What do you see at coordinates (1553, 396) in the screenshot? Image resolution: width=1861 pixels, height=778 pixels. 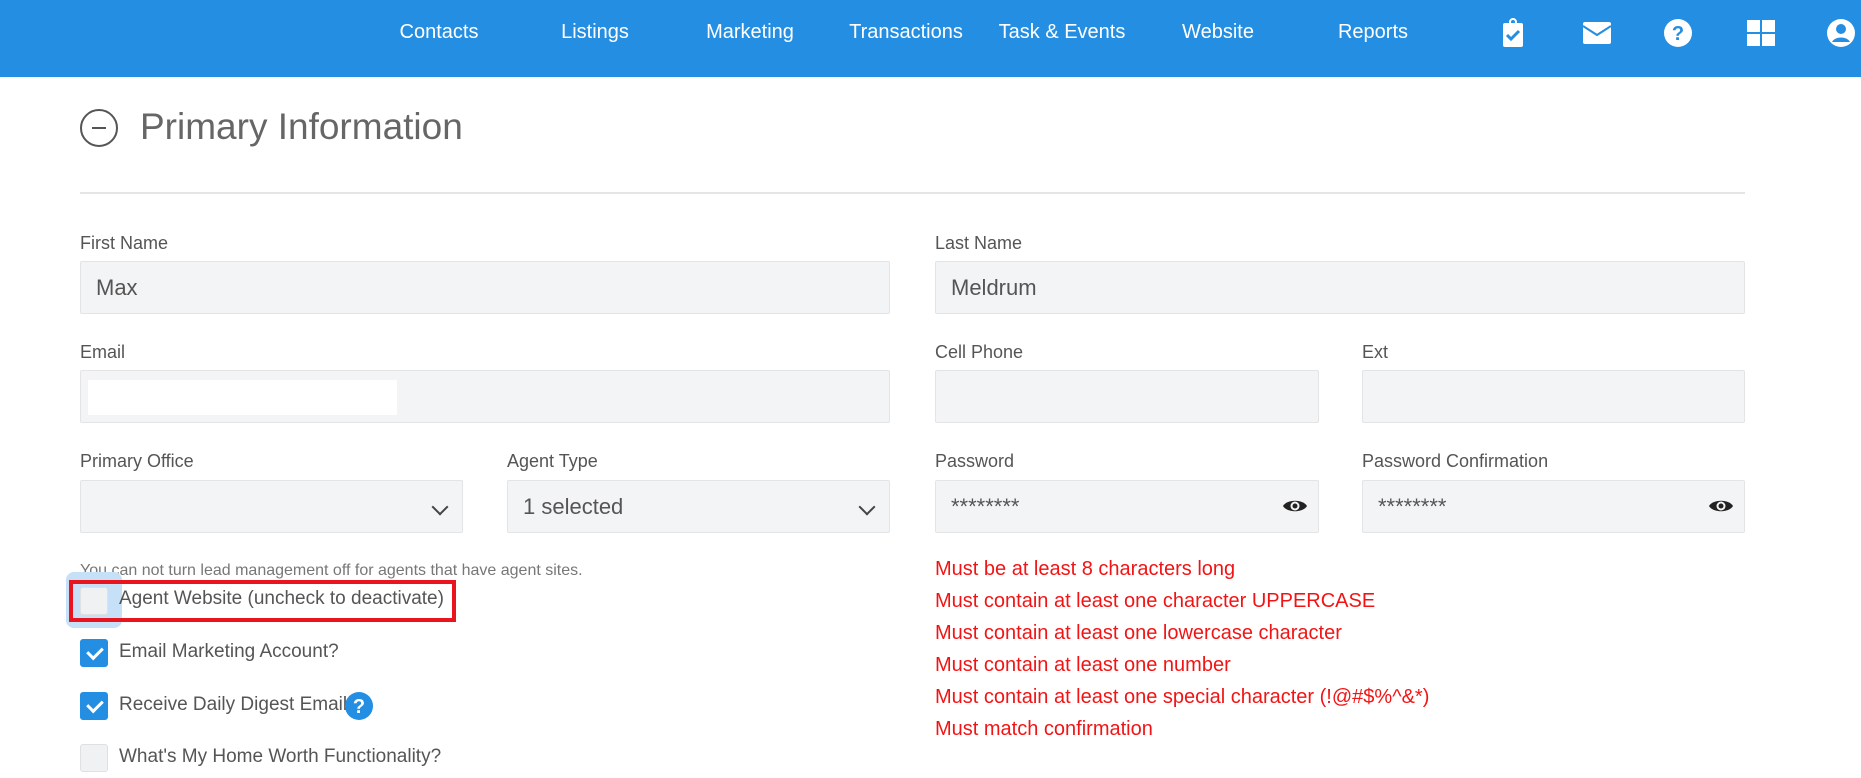 I see `ext-input` at bounding box center [1553, 396].